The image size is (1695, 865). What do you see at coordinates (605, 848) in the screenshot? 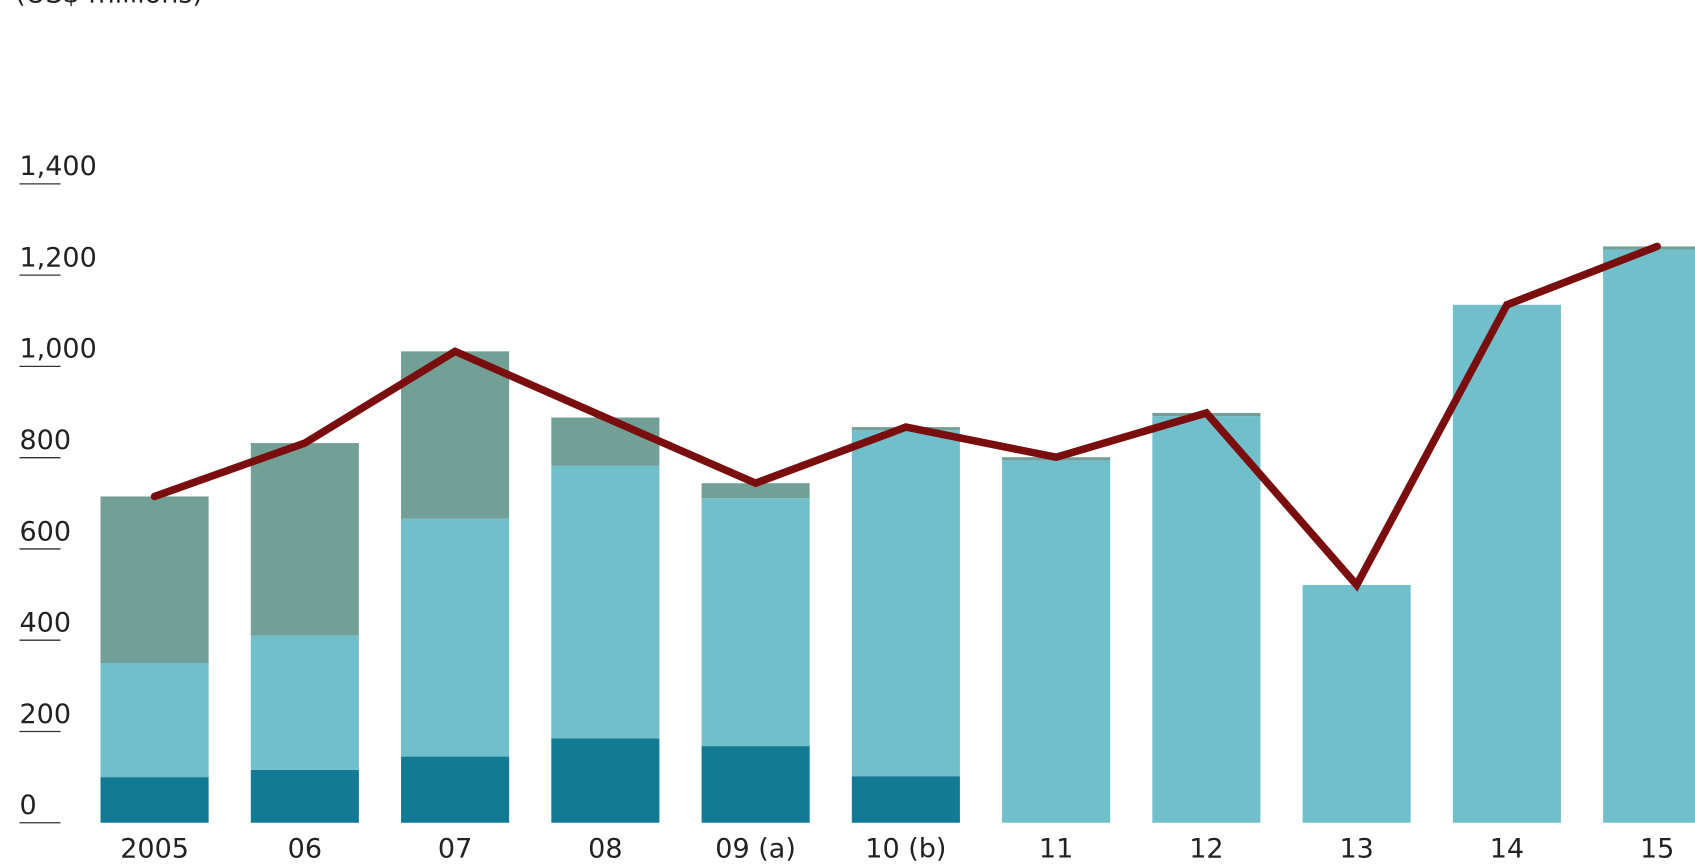
I see `x-tick-label: 08` at bounding box center [605, 848].